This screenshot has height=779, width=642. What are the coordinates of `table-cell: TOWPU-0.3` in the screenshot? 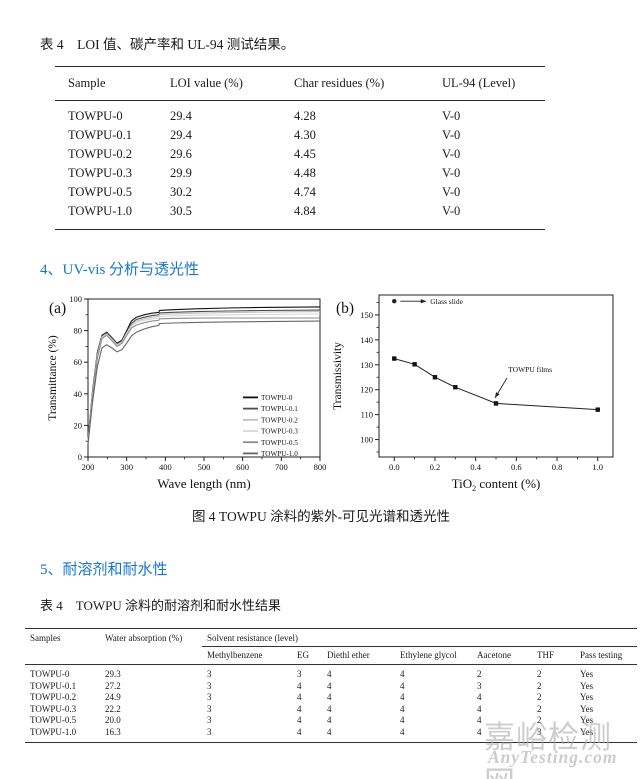 It's located at (53, 708).